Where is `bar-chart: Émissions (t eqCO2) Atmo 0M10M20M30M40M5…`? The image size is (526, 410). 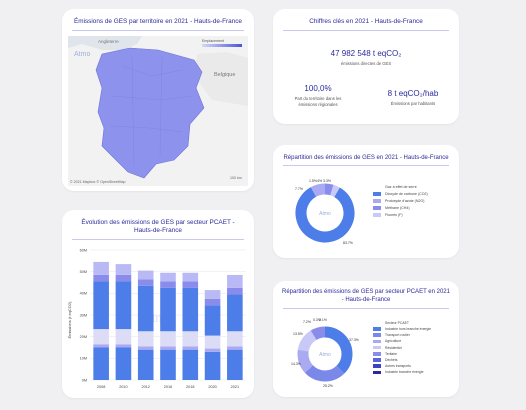
bar-chart: Émissions (t eqCO2) Atmo 0M10M20M30M40M5… is located at coordinates (158, 320).